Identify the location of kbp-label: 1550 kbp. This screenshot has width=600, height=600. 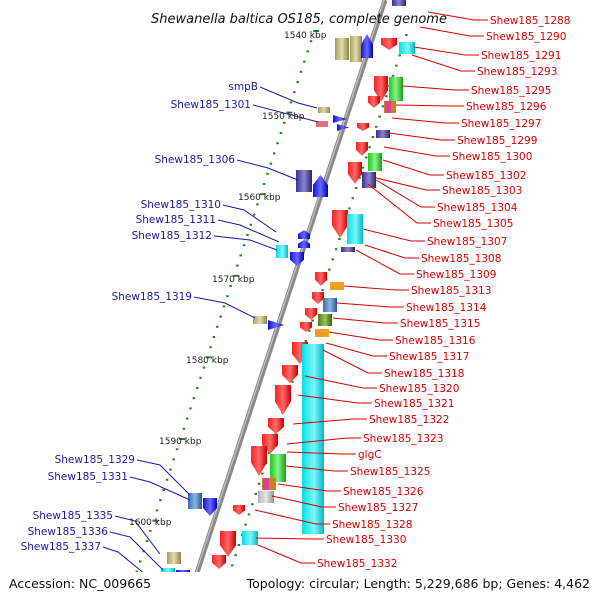
(283, 117).